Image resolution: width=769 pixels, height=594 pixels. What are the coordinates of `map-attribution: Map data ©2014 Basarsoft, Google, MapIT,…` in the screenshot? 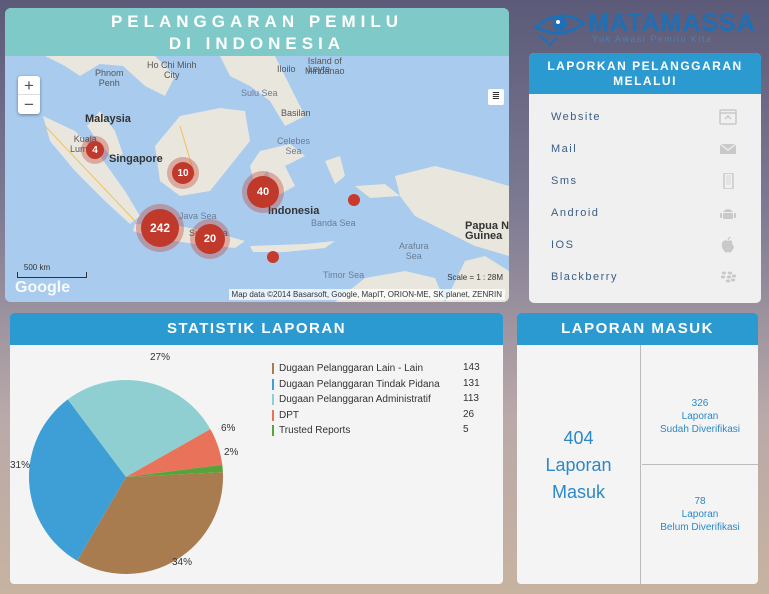 It's located at (366, 294).